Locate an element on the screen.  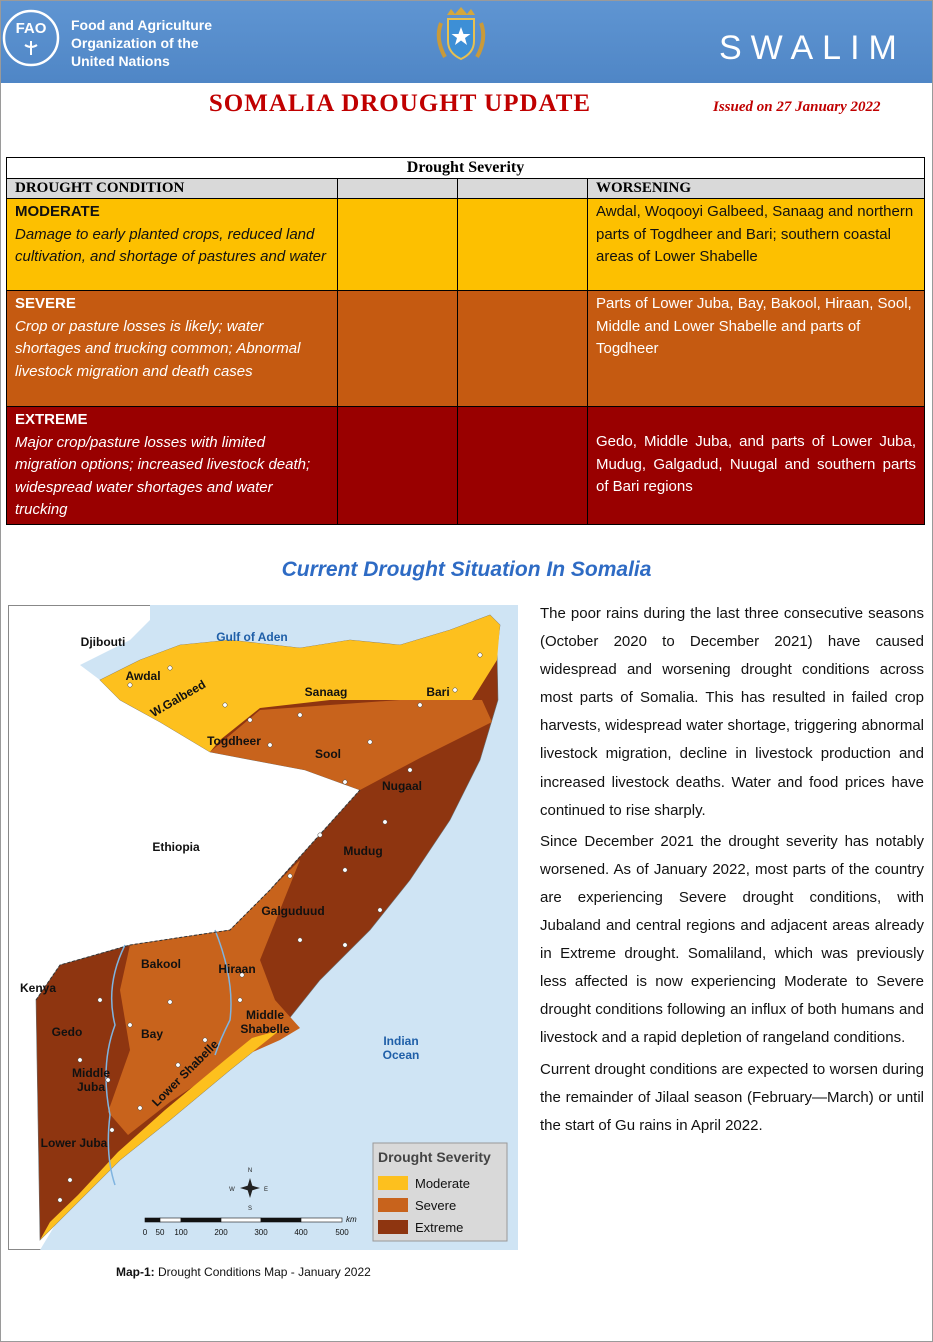
map-label: Togdheer is located at coordinates (234, 741).